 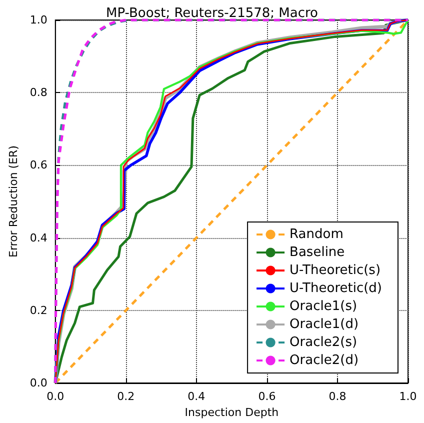 What do you see at coordinates (39, 20) in the screenshot?
I see `y-tick-label: 1.0` at bounding box center [39, 20].